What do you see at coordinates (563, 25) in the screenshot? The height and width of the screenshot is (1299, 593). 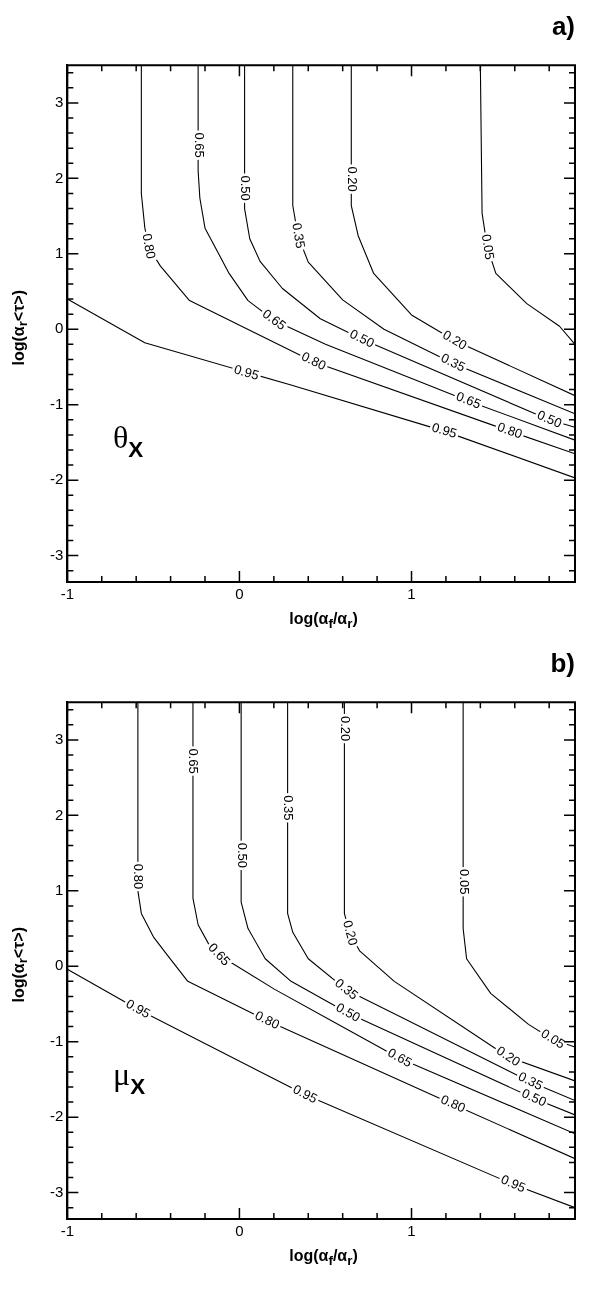 I see `chart-title: a)` at bounding box center [563, 25].